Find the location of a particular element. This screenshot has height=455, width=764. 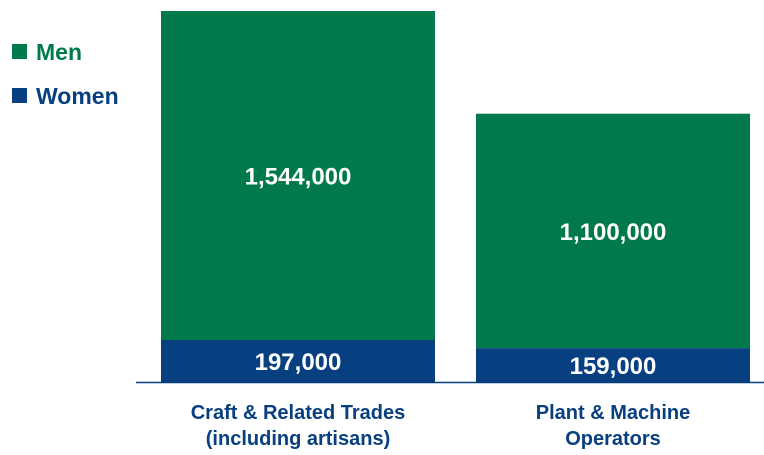

legend: Men Women is located at coordinates (65, 74).